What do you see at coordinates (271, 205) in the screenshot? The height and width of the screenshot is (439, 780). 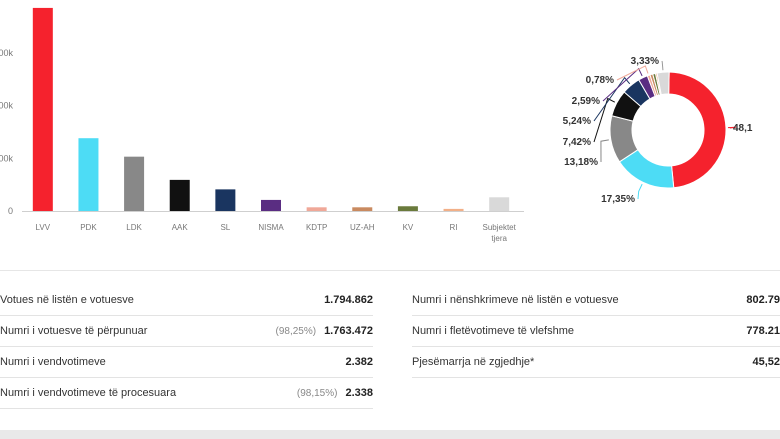 I see `bar-nisma` at bounding box center [271, 205].